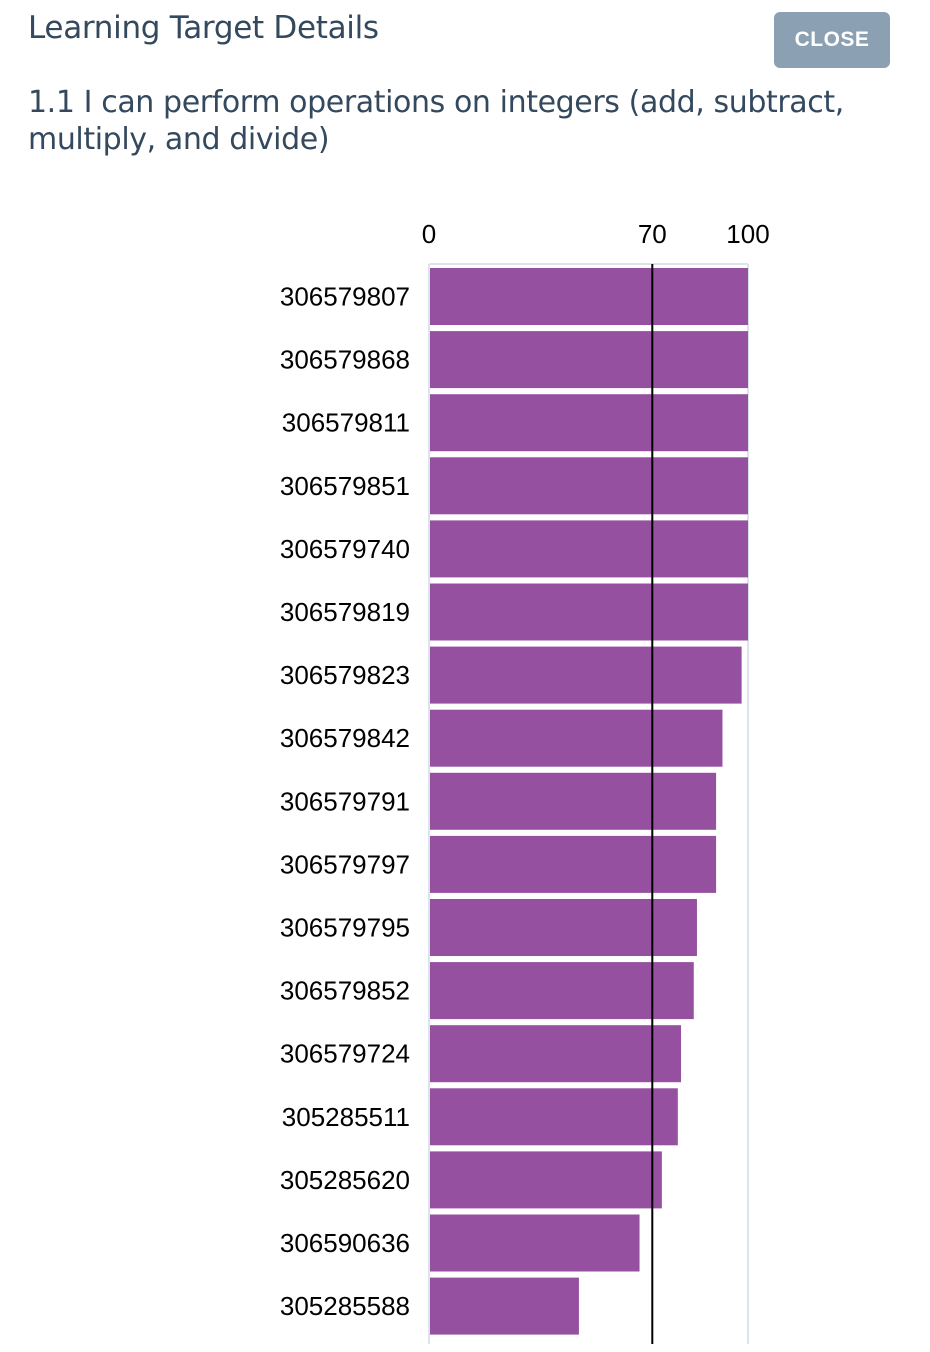 The height and width of the screenshot is (1352, 930). Describe the element at coordinates (345, 928) in the screenshot. I see `category-label: 306579795` at that location.